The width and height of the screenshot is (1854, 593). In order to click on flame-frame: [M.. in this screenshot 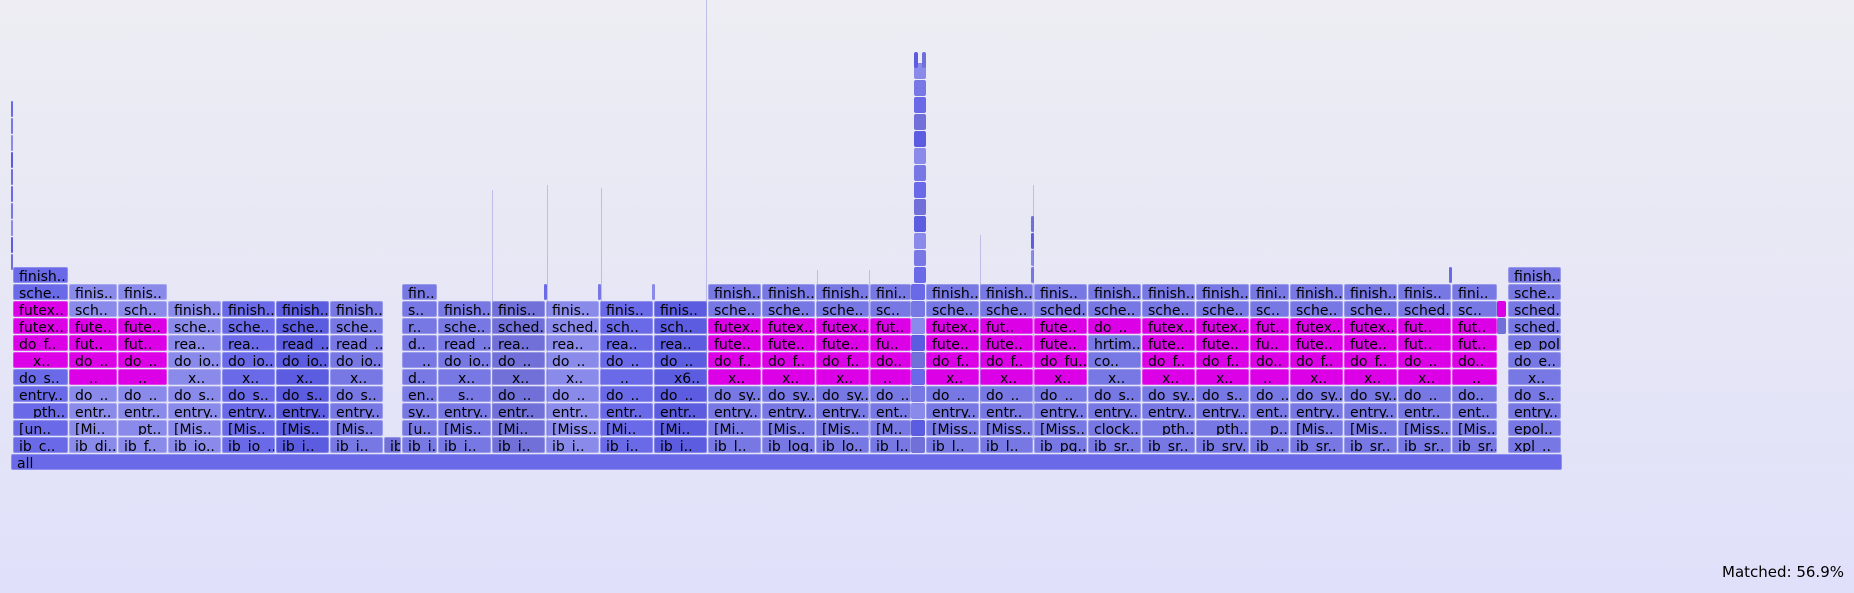, I will do `click(890, 428)`.